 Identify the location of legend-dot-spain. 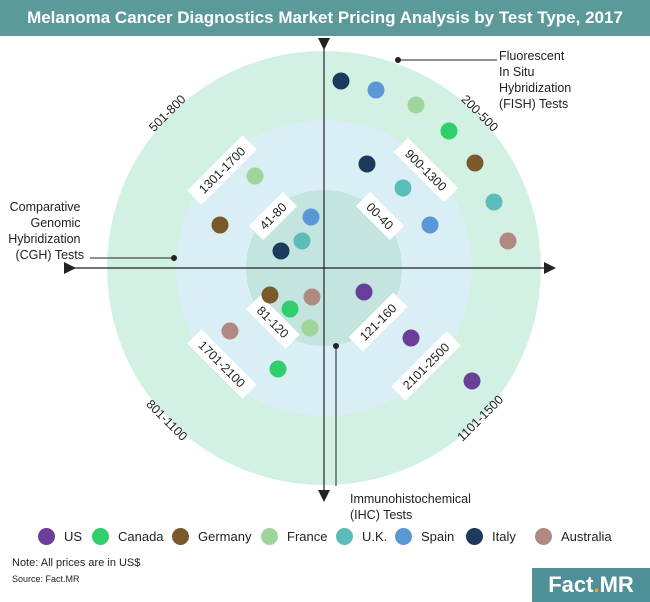
(403, 536).